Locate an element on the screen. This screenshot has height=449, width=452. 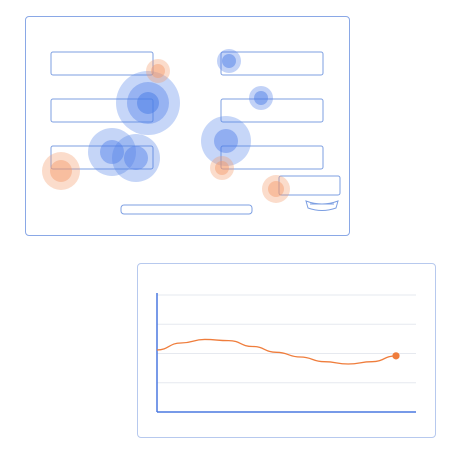
series-line is located at coordinates (276, 351).